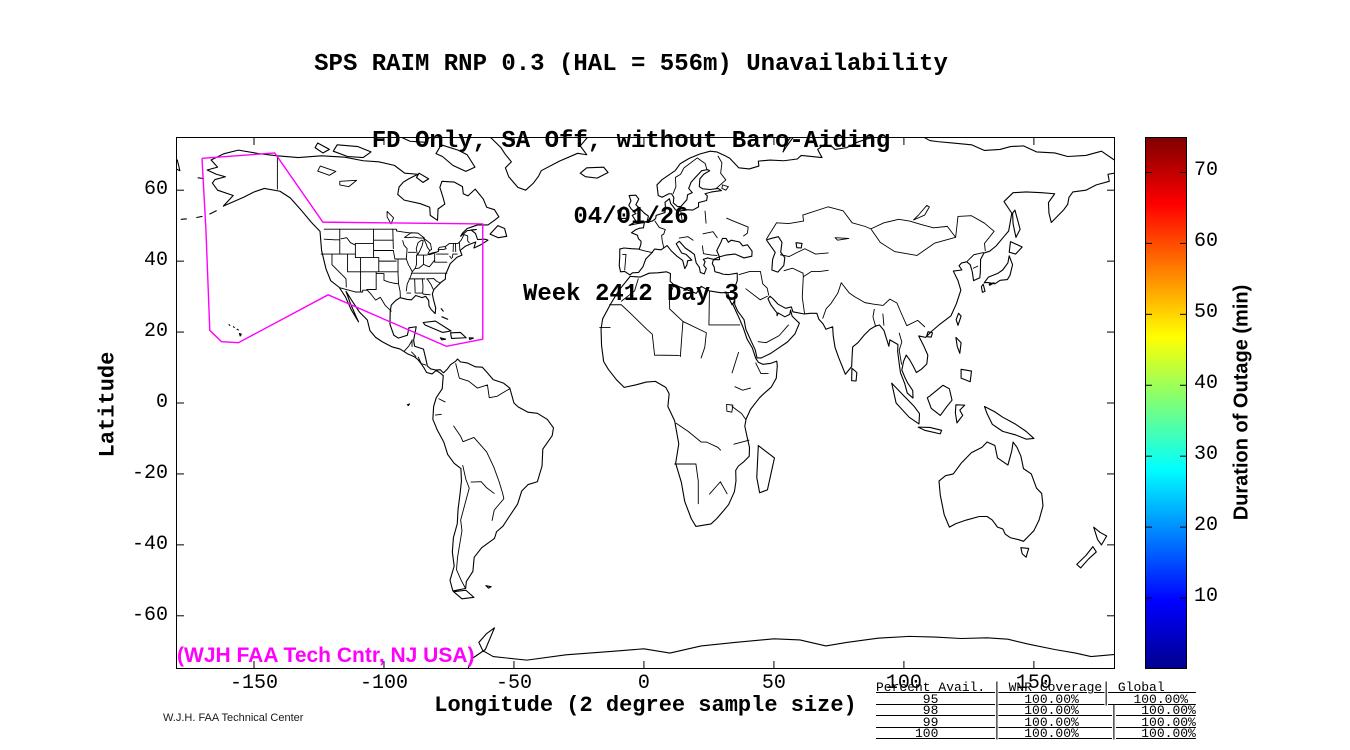 This screenshot has height=750, width=1350. What do you see at coordinates (1036, 722) in the screenshot?
I see `table-row-line: 99 | 100.00% | 100.00%` at bounding box center [1036, 722].